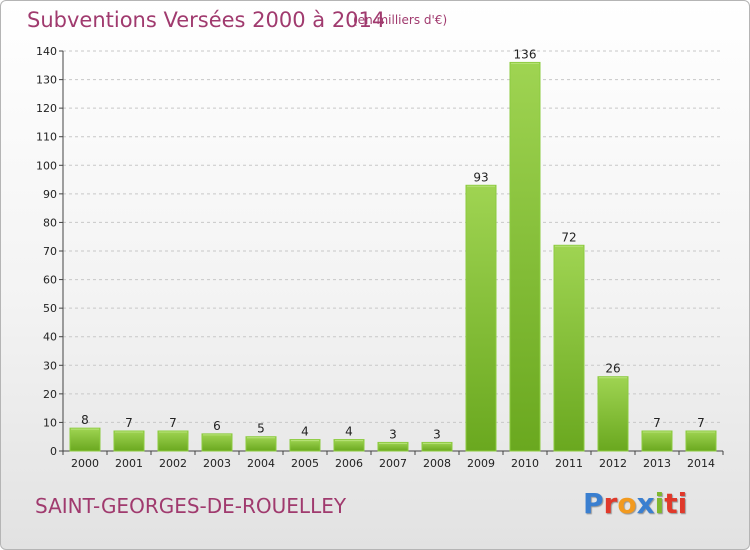 Image resolution: width=750 pixels, height=550 pixels. What do you see at coordinates (569, 348) in the screenshot?
I see `bar-2011` at bounding box center [569, 348].